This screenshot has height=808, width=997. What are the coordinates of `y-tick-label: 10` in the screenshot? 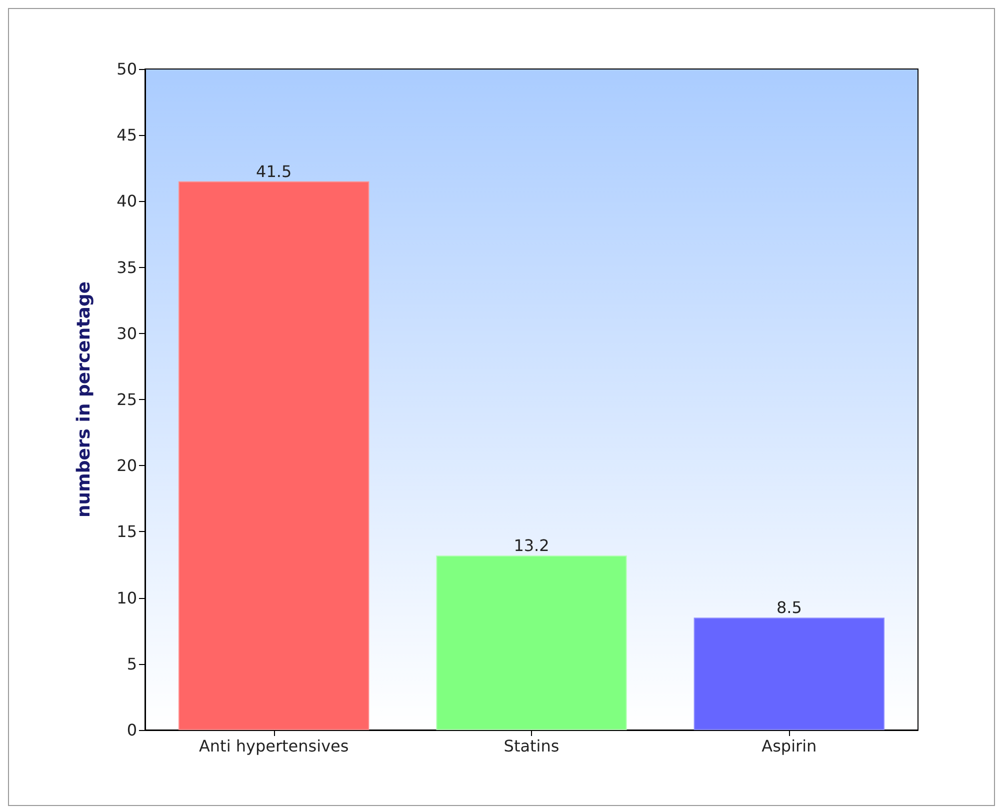 It's located at (126, 598).